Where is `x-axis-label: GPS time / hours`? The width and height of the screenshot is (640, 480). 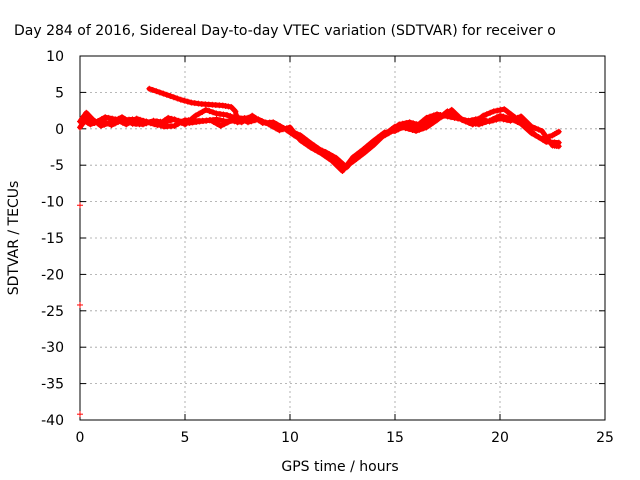
x-axis-label: GPS time / hours is located at coordinates (339, 467).